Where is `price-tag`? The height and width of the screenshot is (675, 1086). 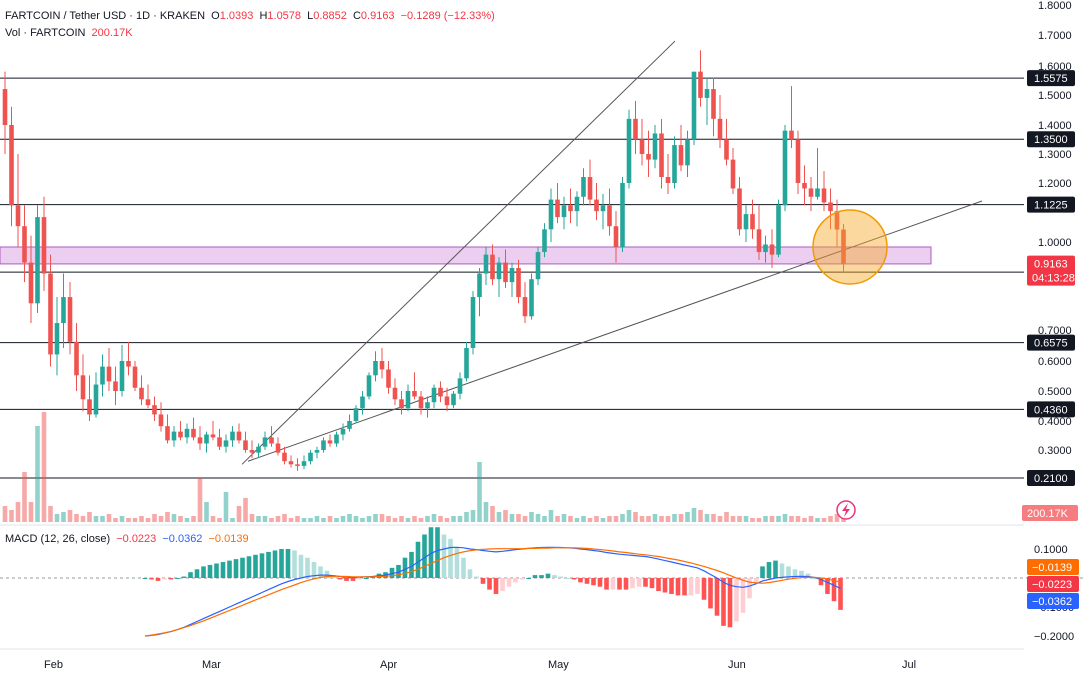 price-tag is located at coordinates (1051, 270).